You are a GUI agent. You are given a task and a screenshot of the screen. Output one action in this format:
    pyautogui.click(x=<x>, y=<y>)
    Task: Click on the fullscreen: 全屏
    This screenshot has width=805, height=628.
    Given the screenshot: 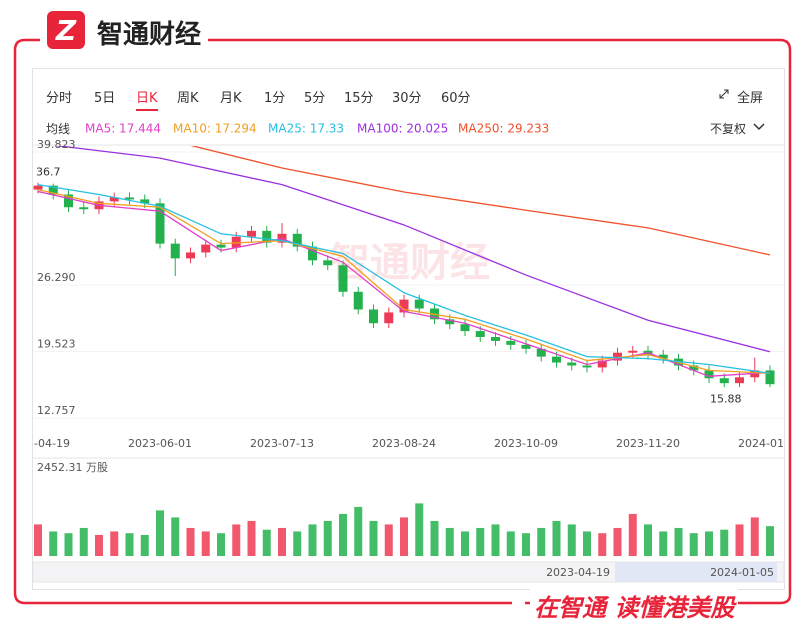 What is the action you would take?
    pyautogui.click(x=750, y=98)
    